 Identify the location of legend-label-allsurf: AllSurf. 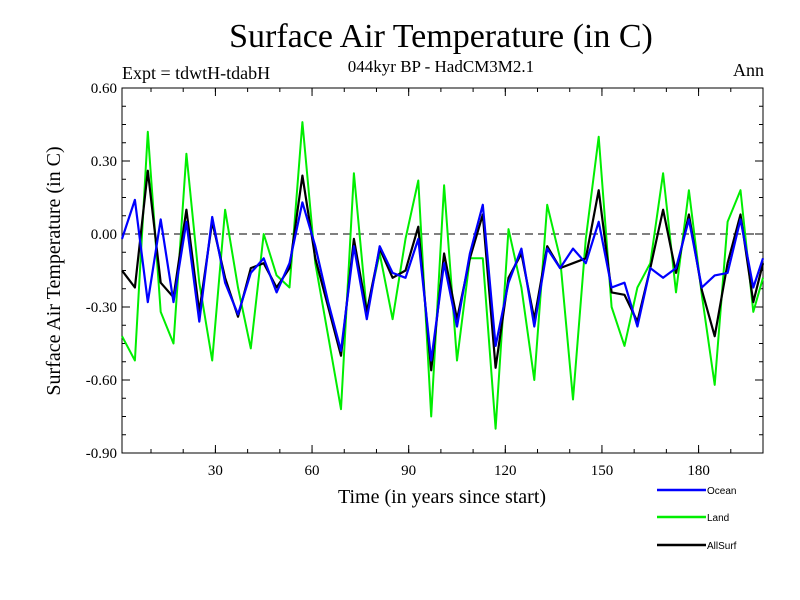
(722, 546).